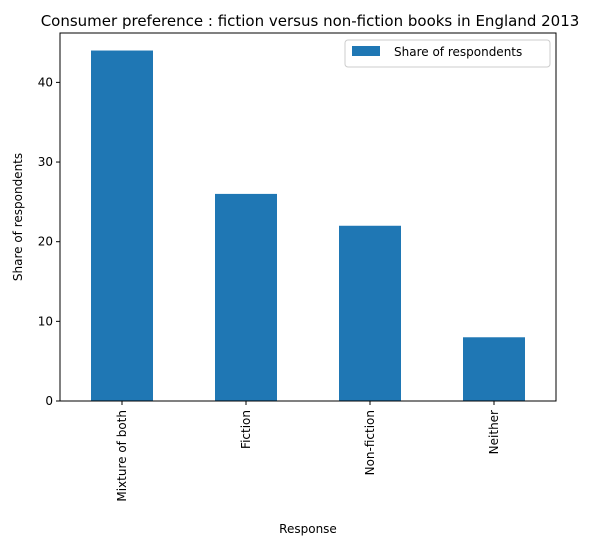 The image size is (616, 547). Describe the element at coordinates (45, 242) in the screenshot. I see `y-tick-label: 20` at that location.